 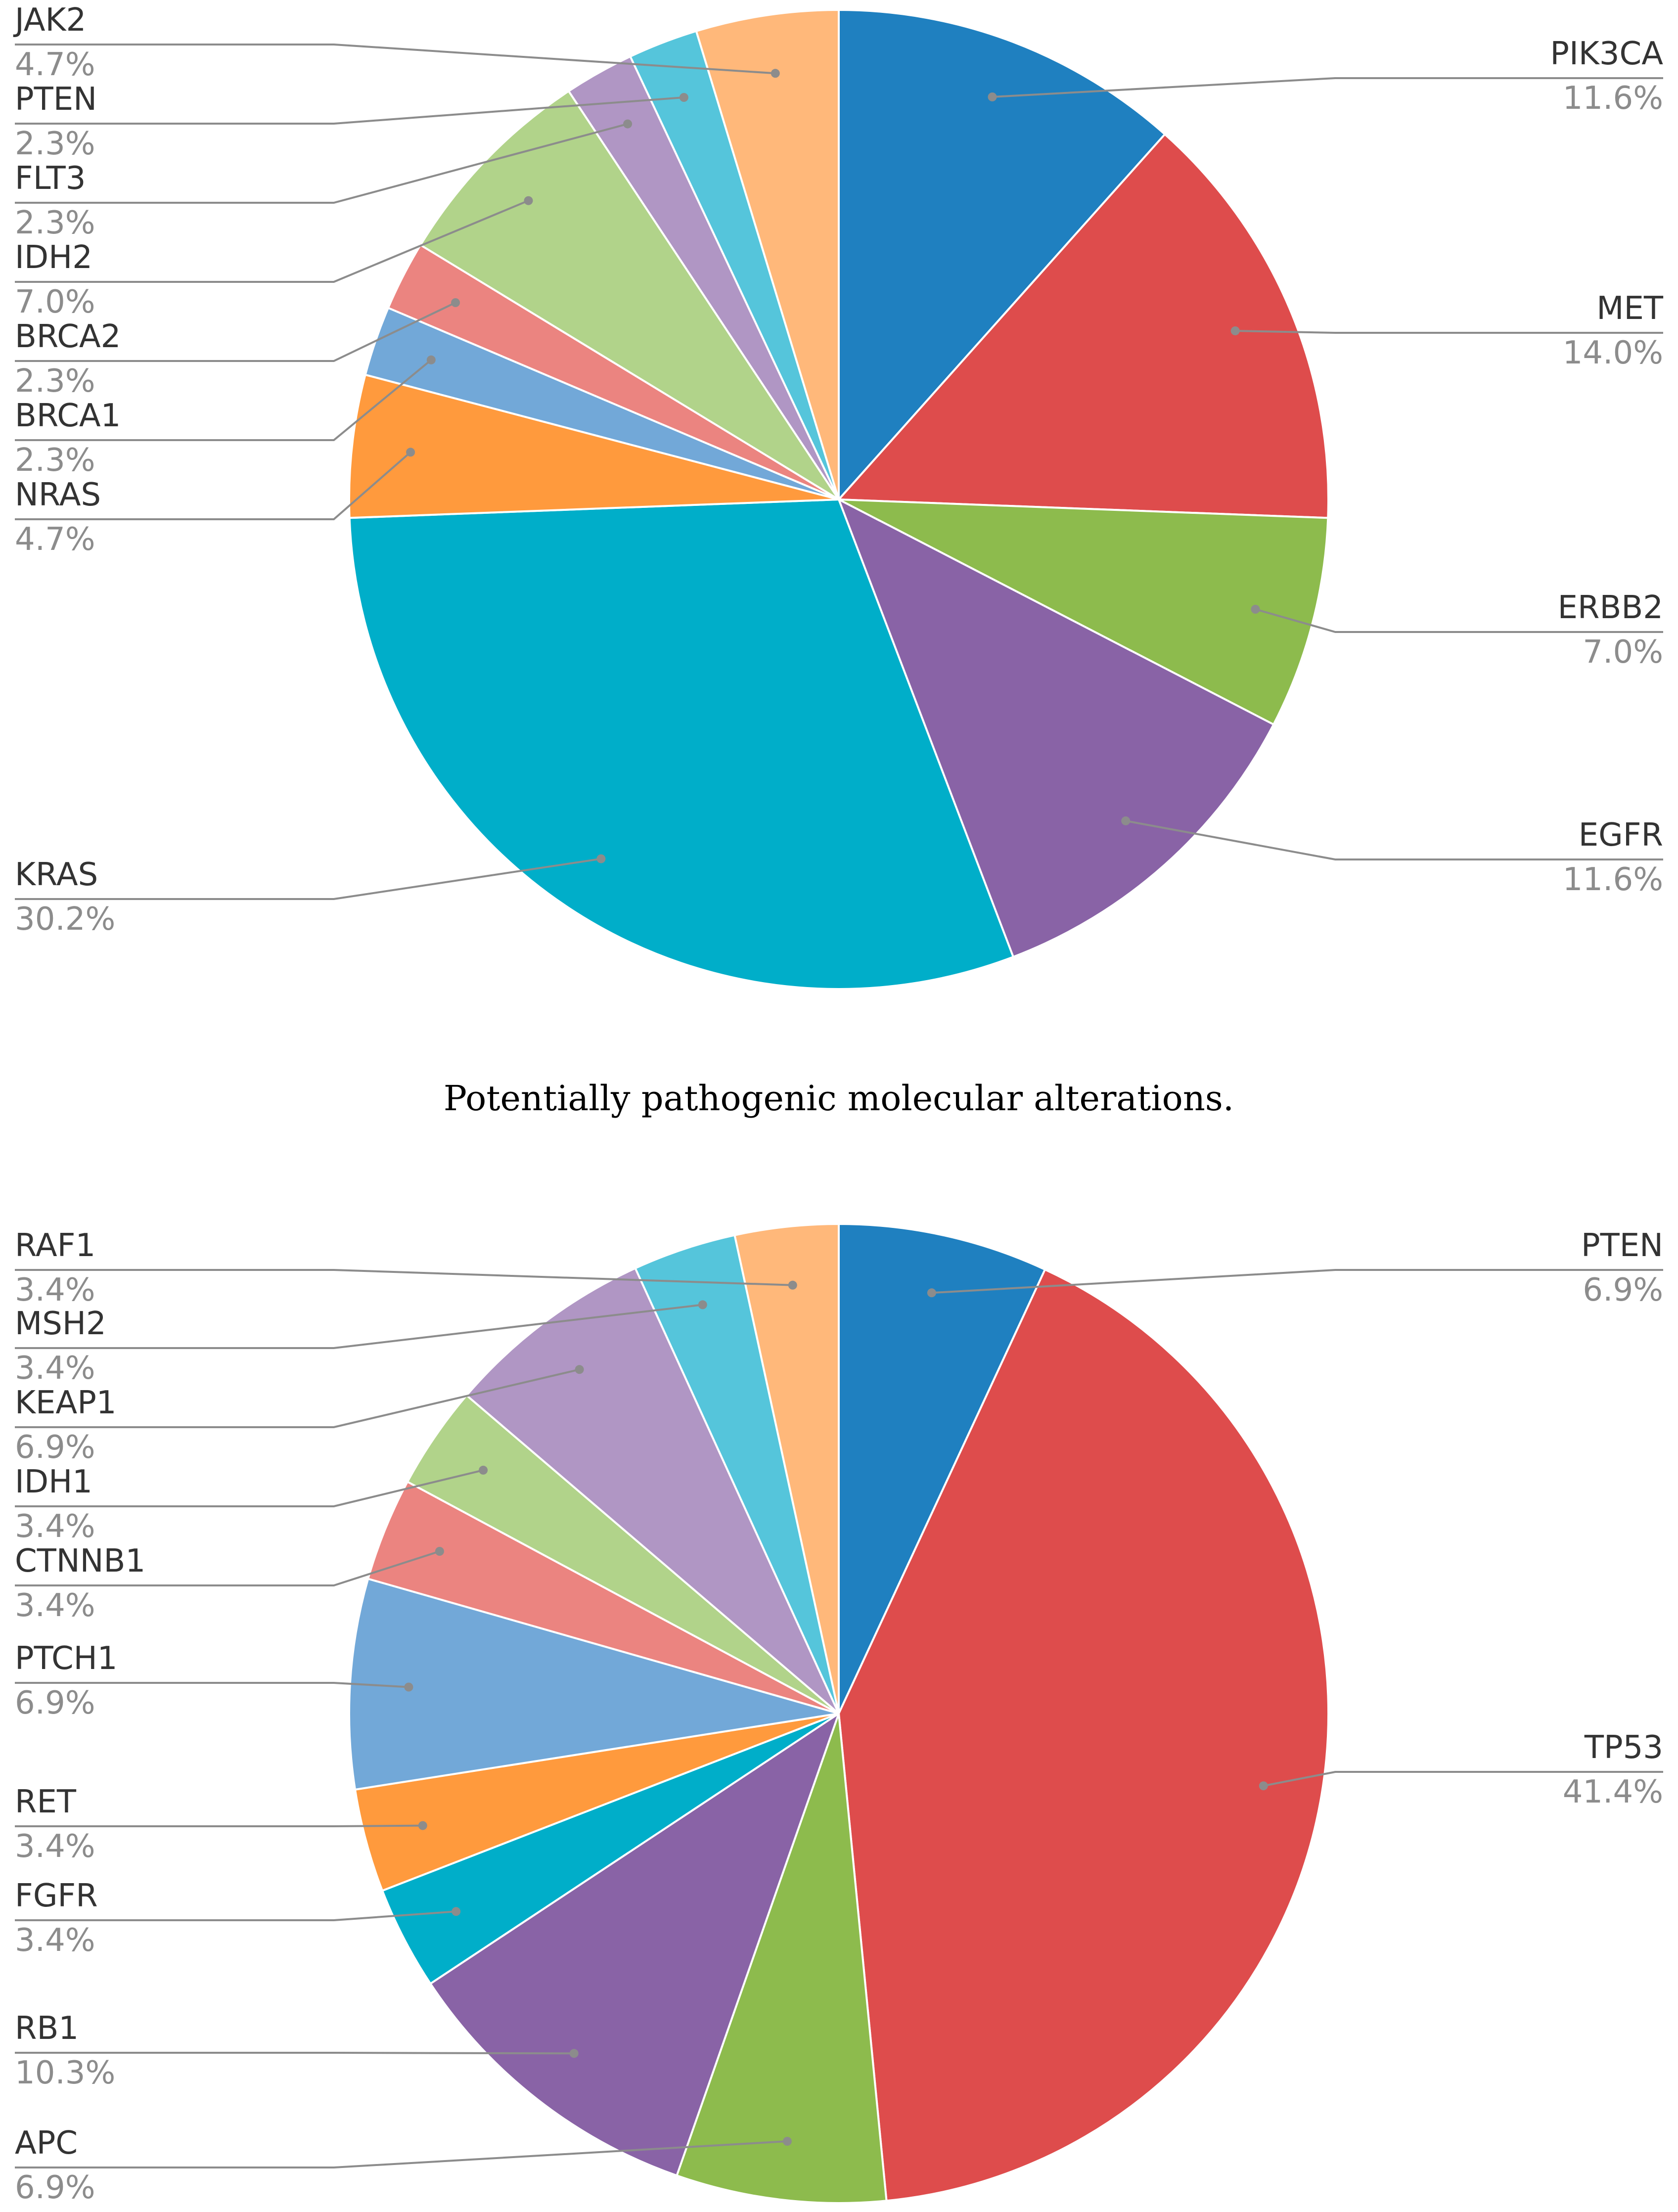 I want to click on slice-percent-apc: 6.9%, so click(x=55, y=2187).